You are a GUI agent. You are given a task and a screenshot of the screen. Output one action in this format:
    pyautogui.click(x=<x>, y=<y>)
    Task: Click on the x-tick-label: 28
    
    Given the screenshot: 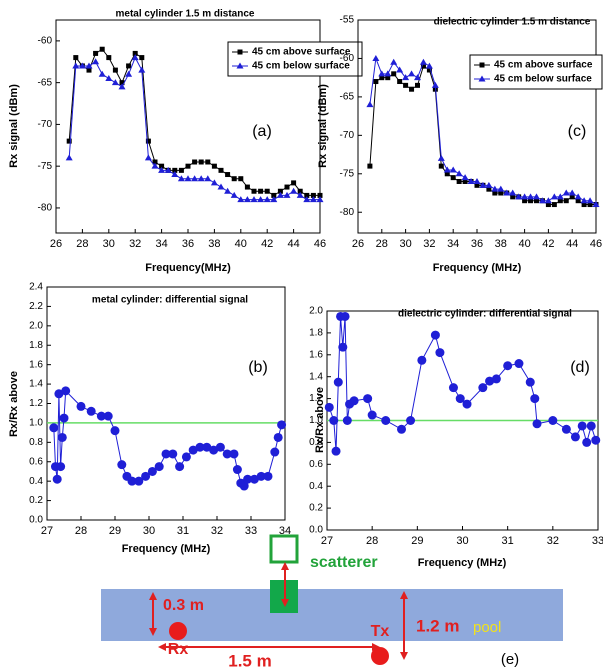 What is the action you would take?
    pyautogui.click(x=372, y=541)
    